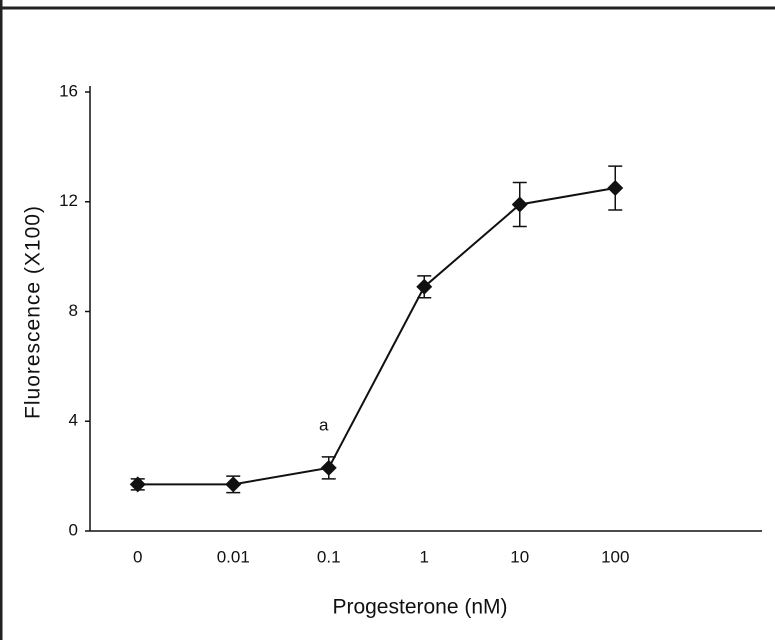  Describe the element at coordinates (73, 310) in the screenshot. I see `y-tick-label: 8` at that location.